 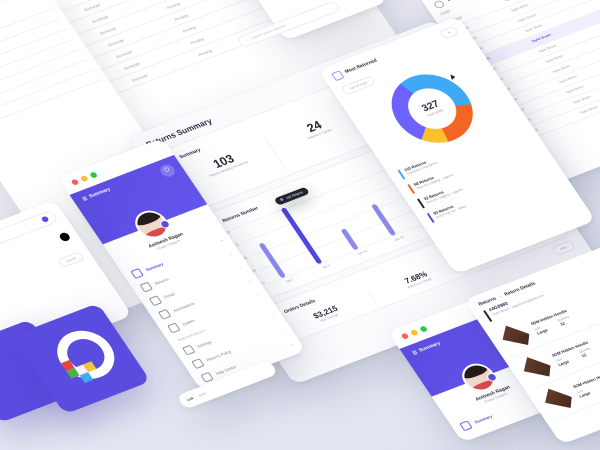 I want to click on save-button: Save, so click(x=202, y=394).